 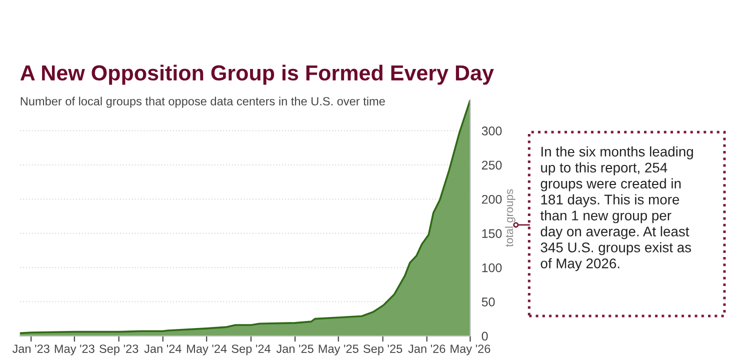 What do you see at coordinates (74, 350) in the screenshot?
I see `x-tick-label: May '23` at bounding box center [74, 350].